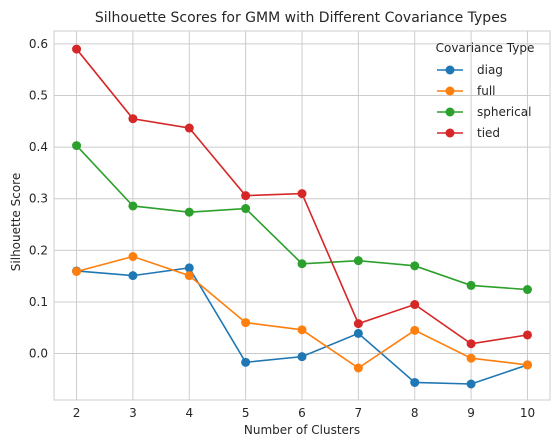  I want to click on y-tick-label: 0.4, so click(38, 147).